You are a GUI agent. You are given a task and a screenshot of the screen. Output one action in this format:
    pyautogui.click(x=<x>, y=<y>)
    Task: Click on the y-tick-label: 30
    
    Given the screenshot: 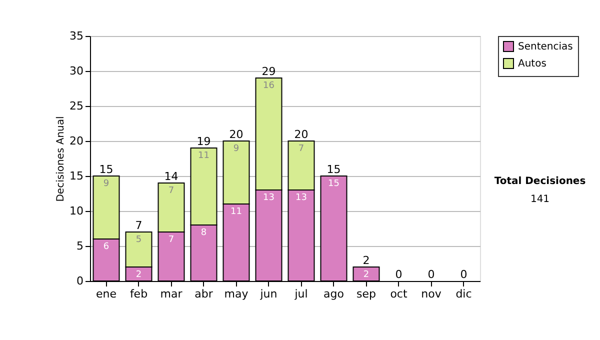 What is the action you would take?
    pyautogui.click(x=77, y=71)
    